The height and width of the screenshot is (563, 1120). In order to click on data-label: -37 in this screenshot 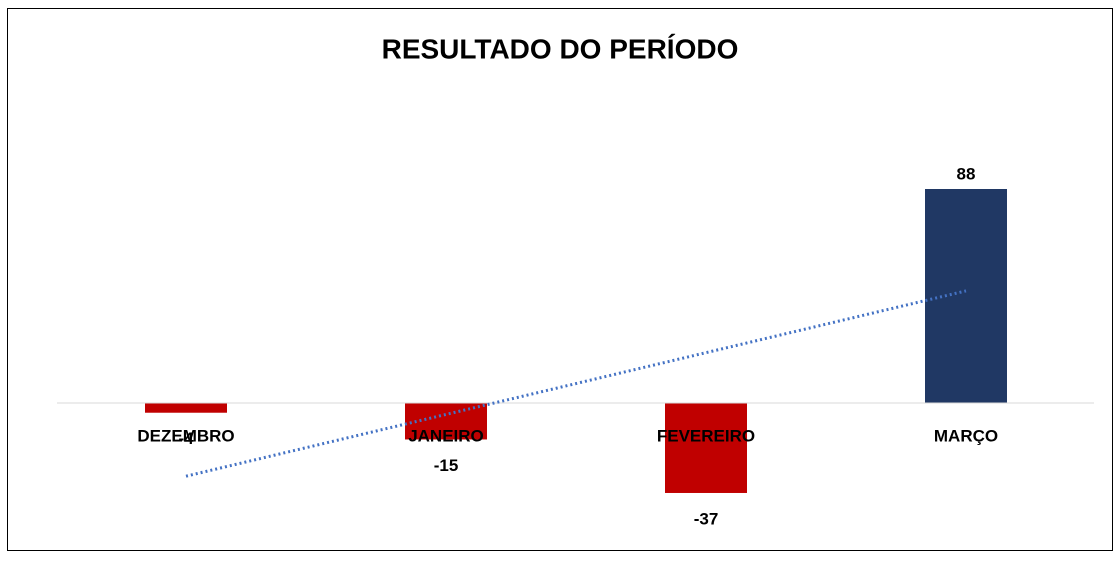, I will do `click(706, 518)`.